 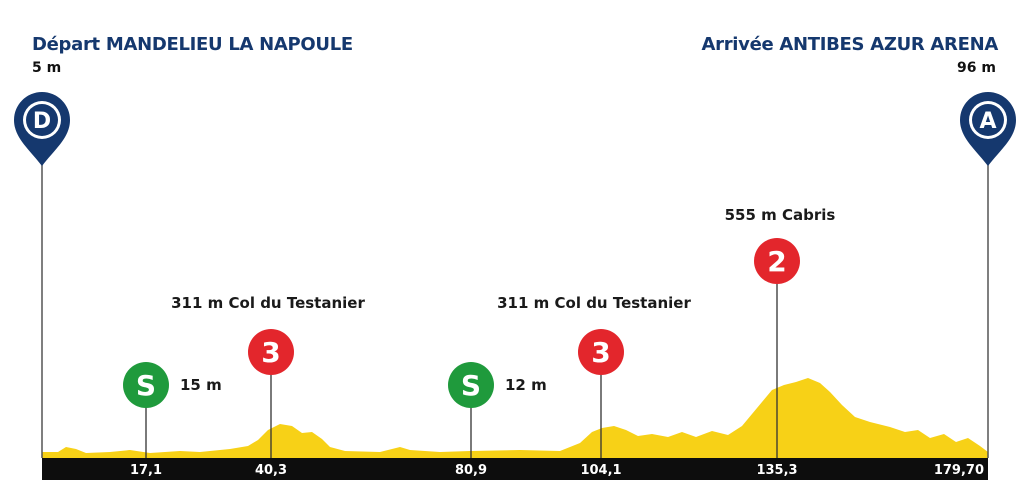 What do you see at coordinates (776, 470) in the screenshot?
I see `km-label: 135,3` at bounding box center [776, 470].